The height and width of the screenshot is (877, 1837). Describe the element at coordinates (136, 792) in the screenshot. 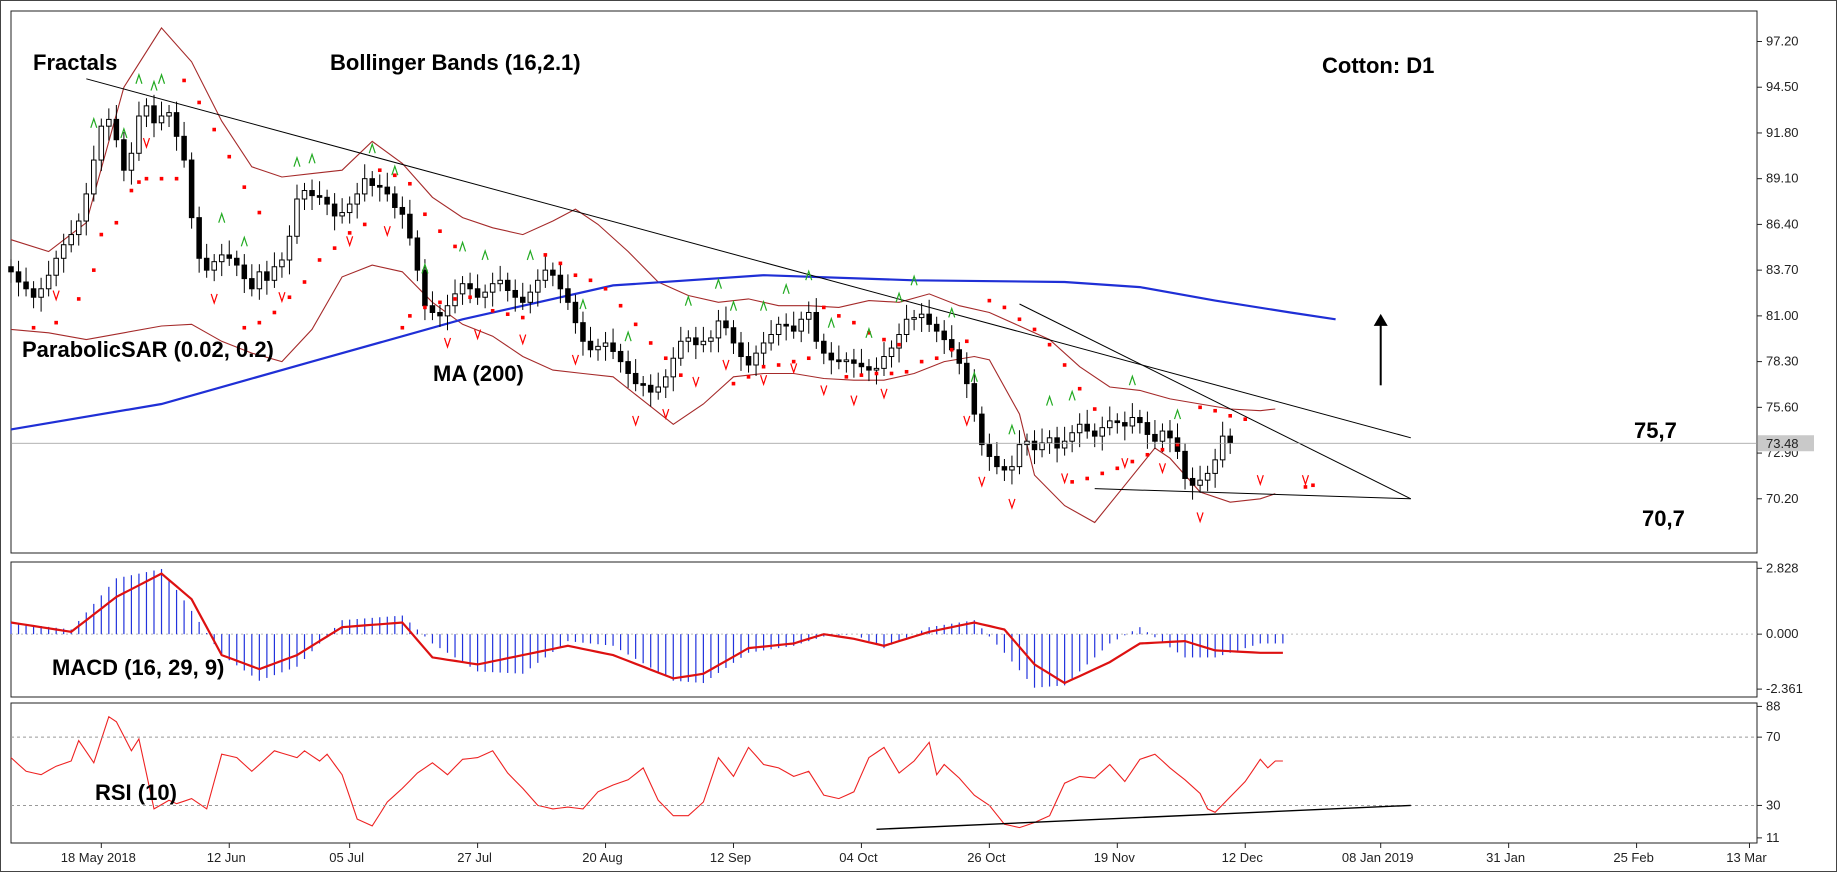

I see `annotation-rsi: RSI (10)` at that location.